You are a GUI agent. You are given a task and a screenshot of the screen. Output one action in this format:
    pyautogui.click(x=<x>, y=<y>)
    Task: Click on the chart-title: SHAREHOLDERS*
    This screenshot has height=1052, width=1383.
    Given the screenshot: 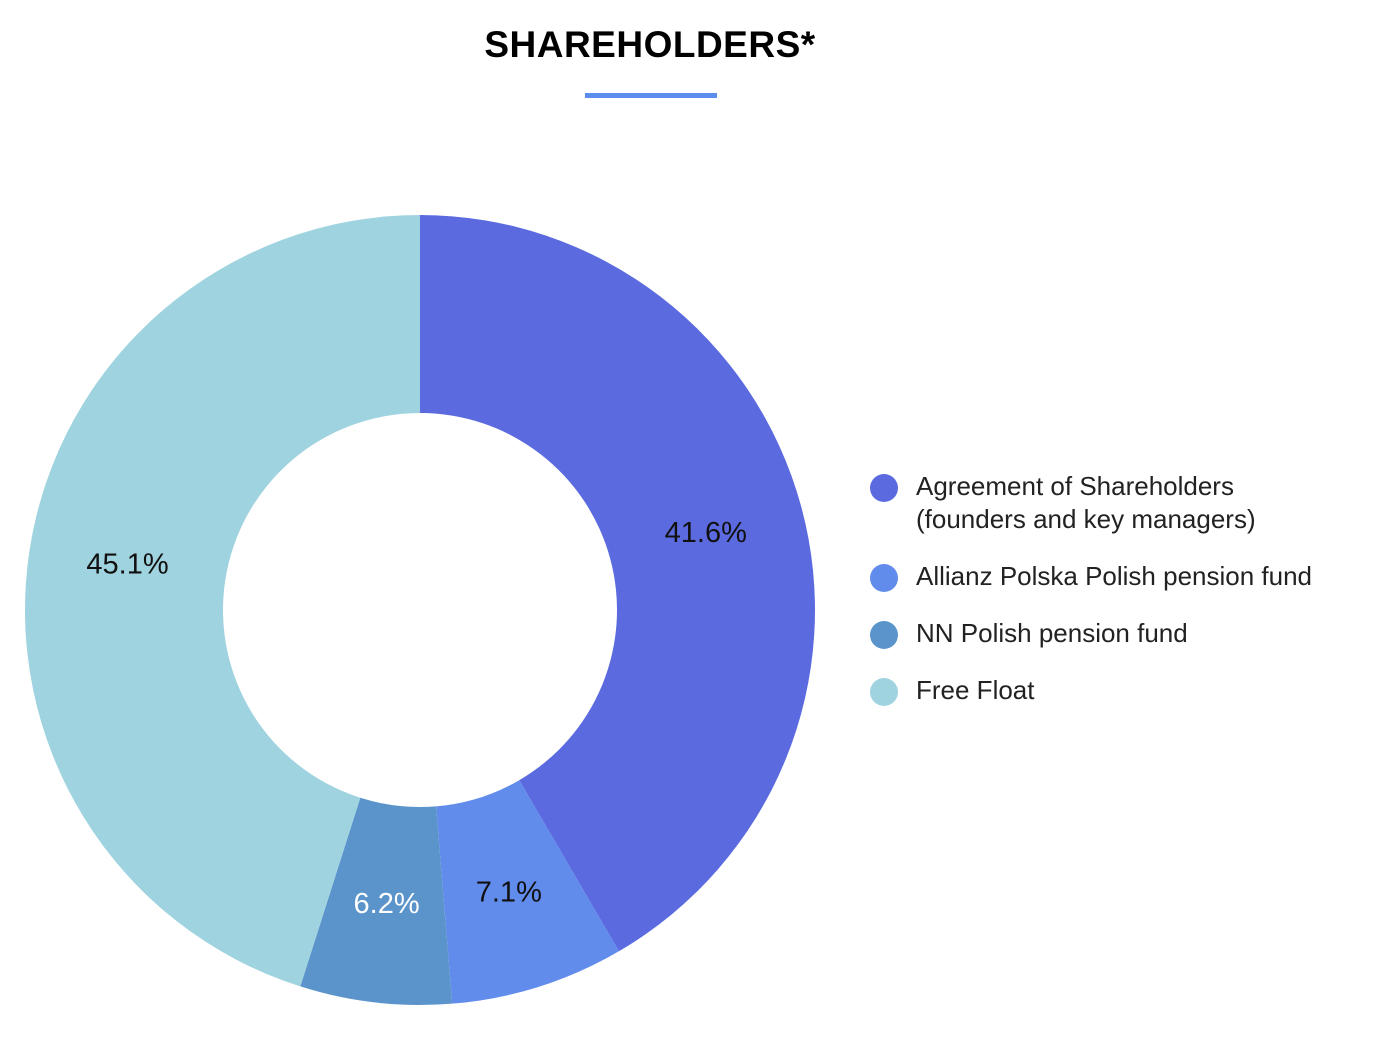 What is the action you would take?
    pyautogui.click(x=650, y=44)
    